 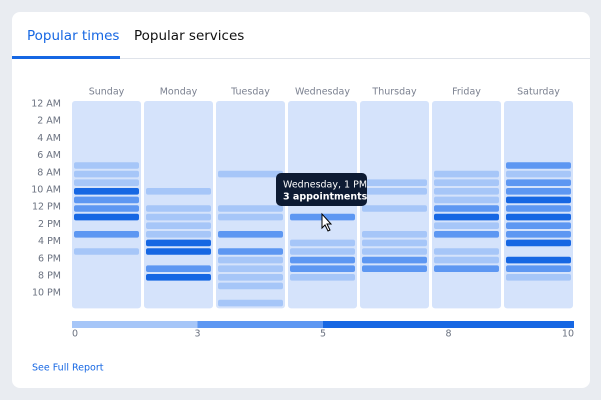 I want to click on hour-label: 6 PM, so click(x=49, y=258).